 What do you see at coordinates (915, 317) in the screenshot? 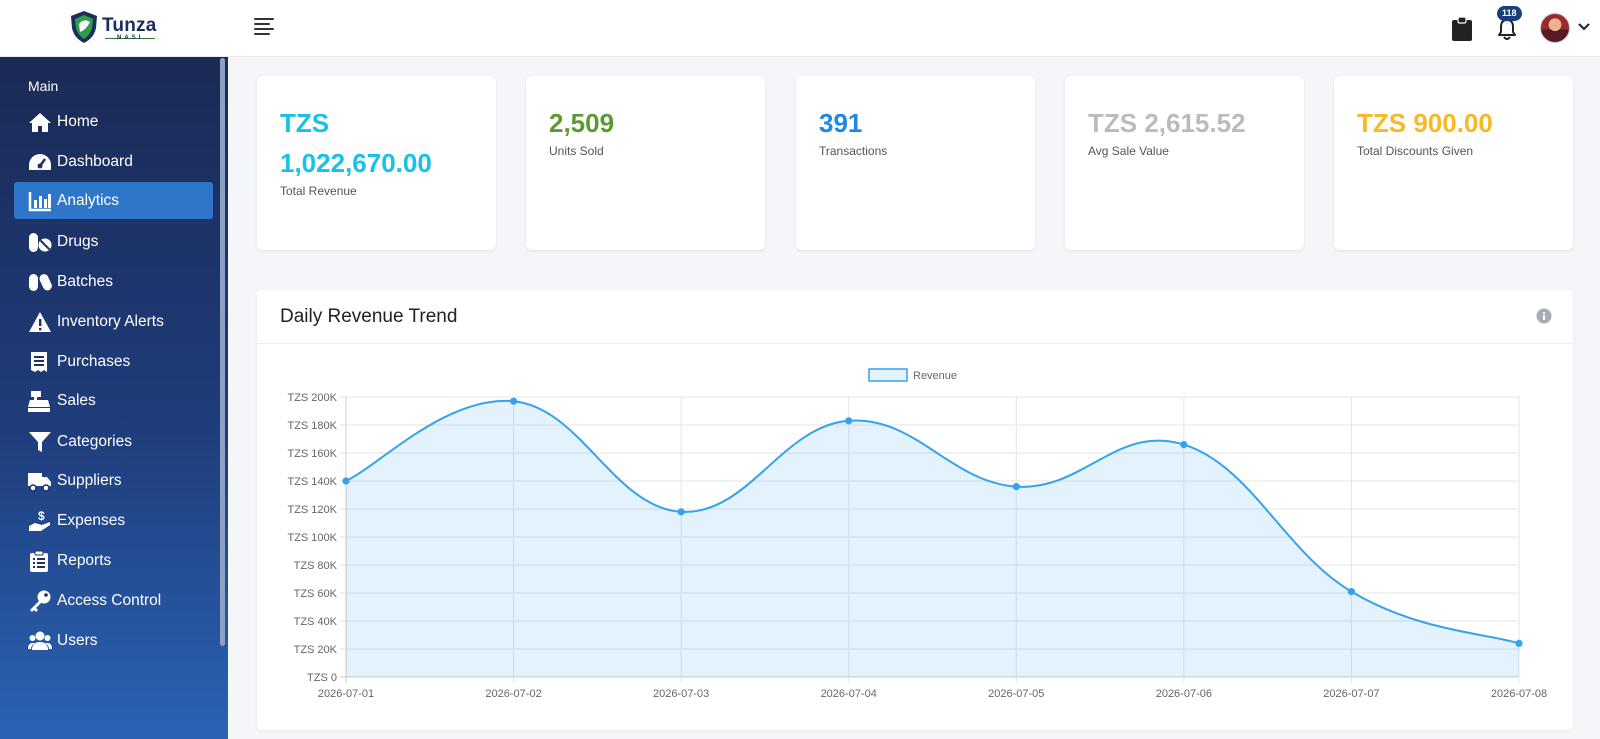
I see `chart-panel-header: Daily Revenue Trend` at bounding box center [915, 317].